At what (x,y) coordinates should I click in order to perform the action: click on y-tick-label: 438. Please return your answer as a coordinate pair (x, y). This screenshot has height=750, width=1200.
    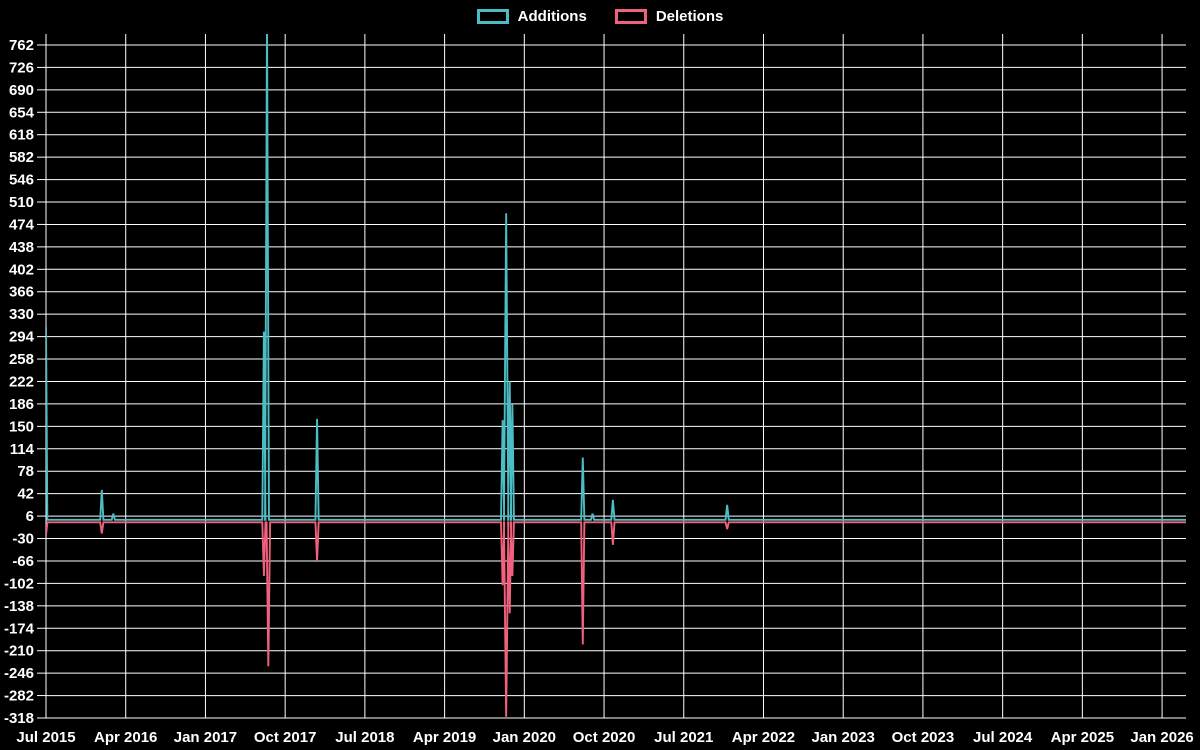
    Looking at the image, I should click on (21, 247).